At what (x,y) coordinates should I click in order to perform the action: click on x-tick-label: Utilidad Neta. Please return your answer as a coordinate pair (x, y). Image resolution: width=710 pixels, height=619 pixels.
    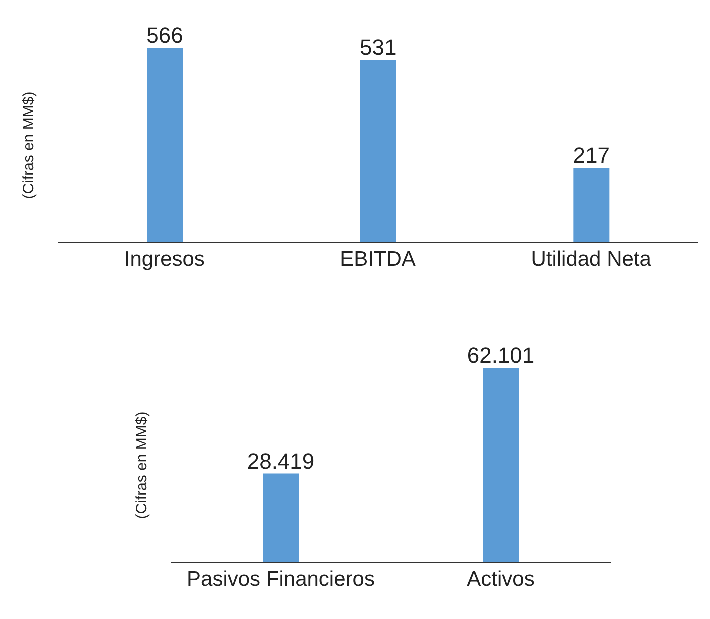
    Looking at the image, I should click on (591, 259).